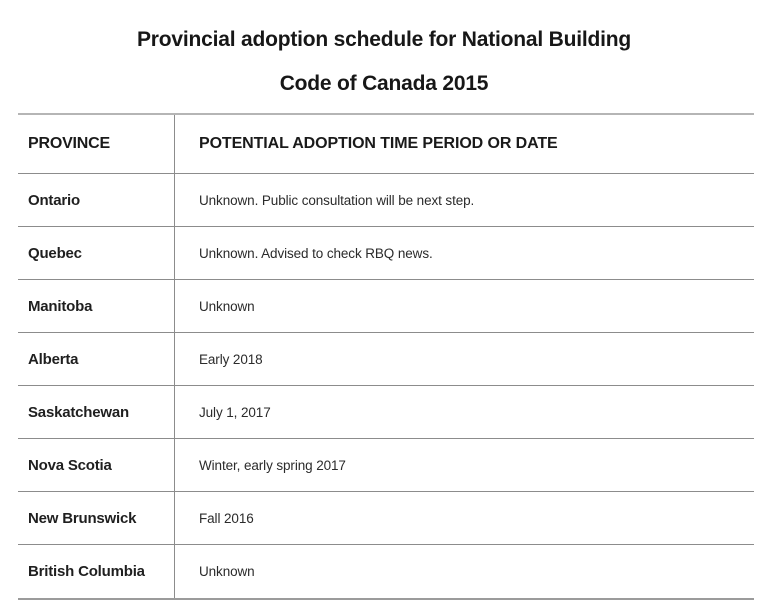  Describe the element at coordinates (386, 412) in the screenshot. I see `table-row: Saskatchewan July 1, 2017` at that location.